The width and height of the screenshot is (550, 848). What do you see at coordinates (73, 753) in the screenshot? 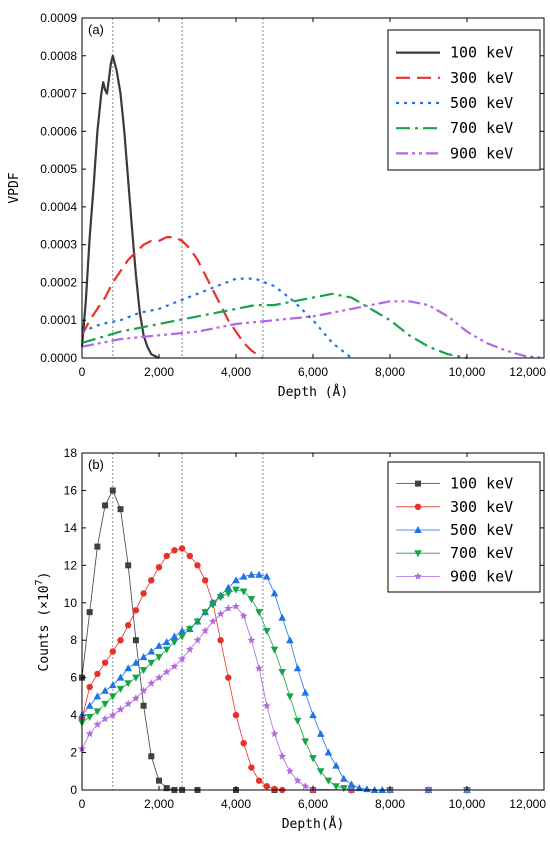
I see `y-tick-label: 2` at bounding box center [73, 753].